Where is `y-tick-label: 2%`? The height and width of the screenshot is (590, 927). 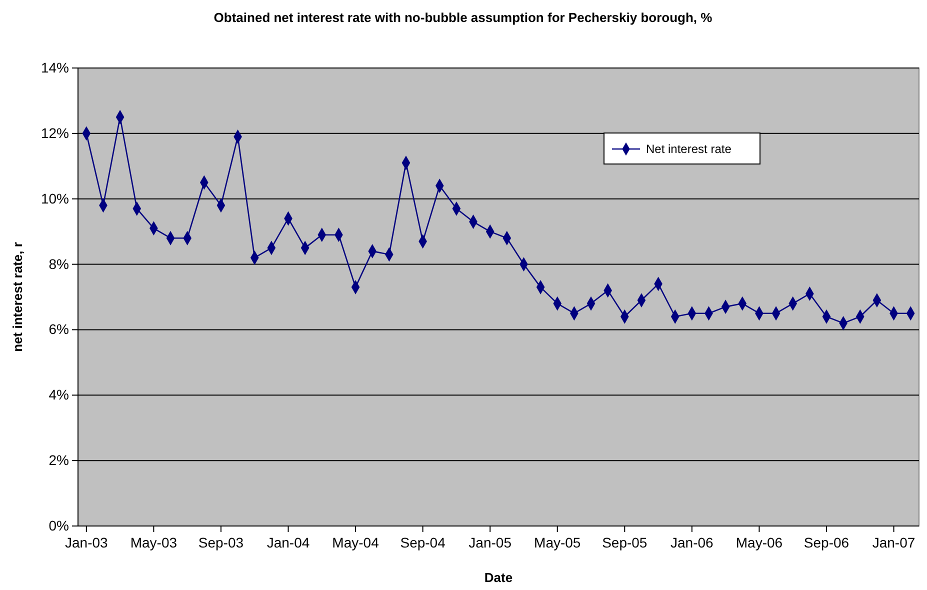 y-tick-label: 2% is located at coordinates (58, 460).